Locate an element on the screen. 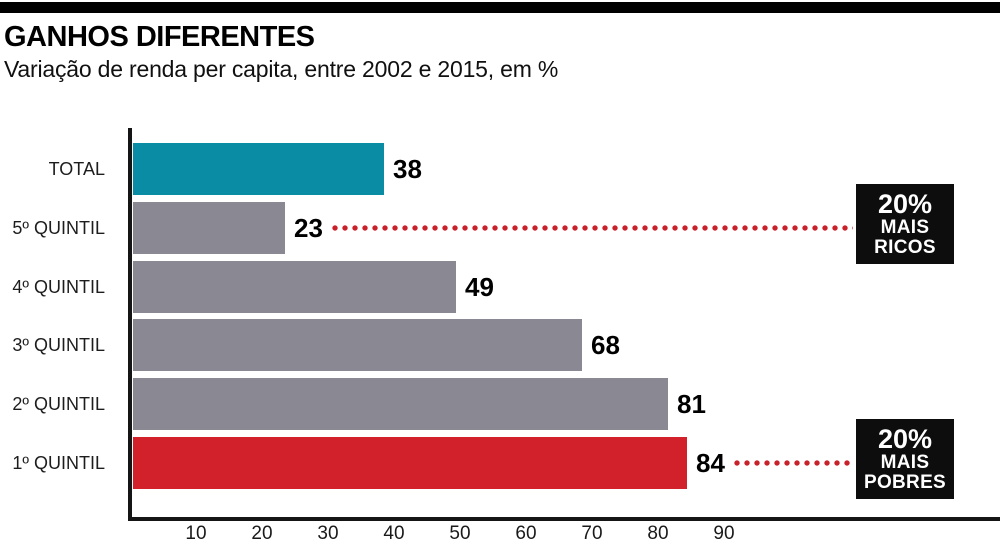 The height and width of the screenshot is (547, 1000). annotation-box: 20% MAIS RICOS is located at coordinates (905, 224).